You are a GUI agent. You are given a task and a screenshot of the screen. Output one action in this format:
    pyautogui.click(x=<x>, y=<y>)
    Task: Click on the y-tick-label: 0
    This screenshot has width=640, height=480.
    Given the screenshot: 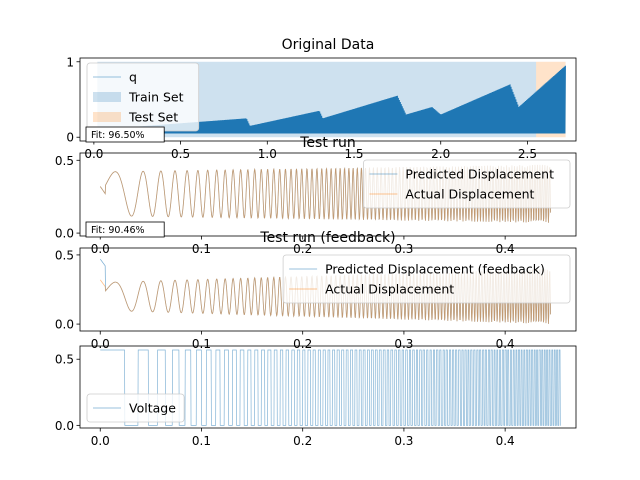 What is the action you would take?
    pyautogui.click(x=70, y=138)
    